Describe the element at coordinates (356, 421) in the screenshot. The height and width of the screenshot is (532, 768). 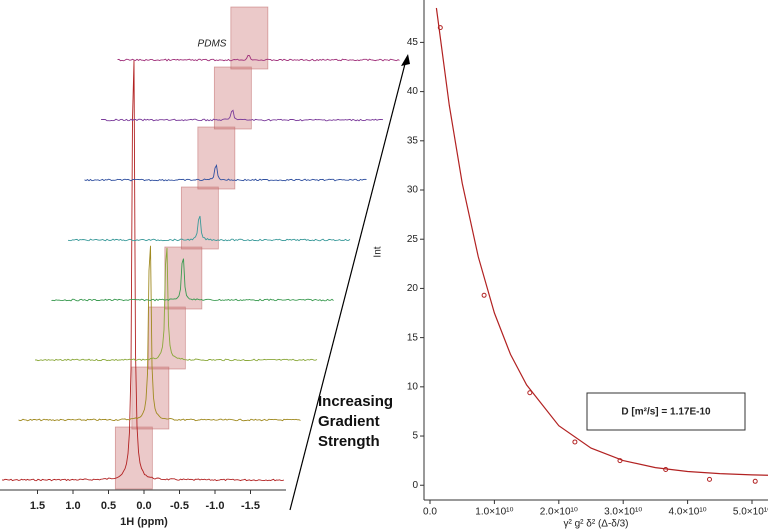
I see `caption: Increasing Gradient Strength` at that location.